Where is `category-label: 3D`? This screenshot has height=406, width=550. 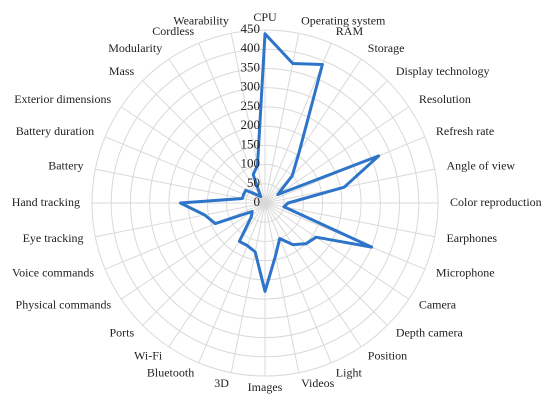 category-label: 3D is located at coordinates (221, 383).